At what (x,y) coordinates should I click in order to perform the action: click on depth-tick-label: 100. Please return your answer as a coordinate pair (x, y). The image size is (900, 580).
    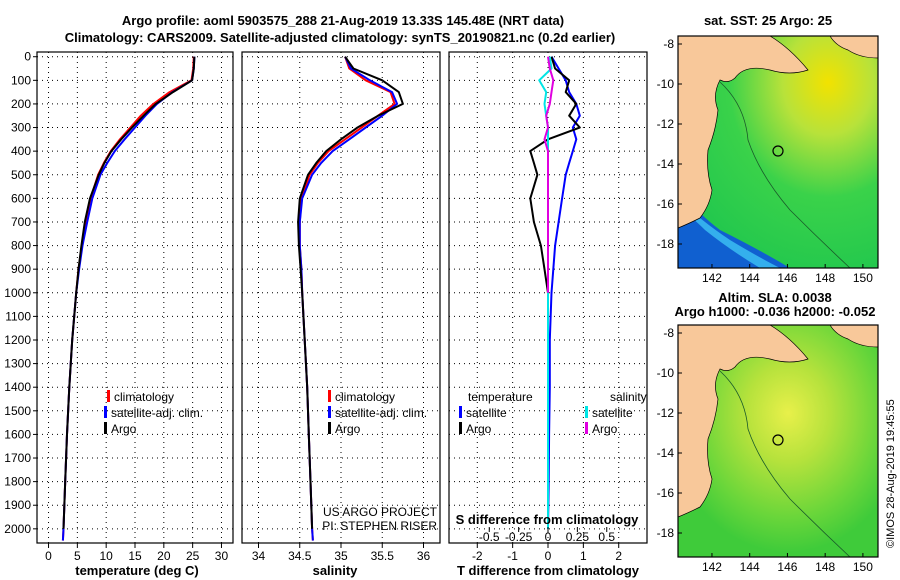
    Looking at the image, I should click on (21, 80).